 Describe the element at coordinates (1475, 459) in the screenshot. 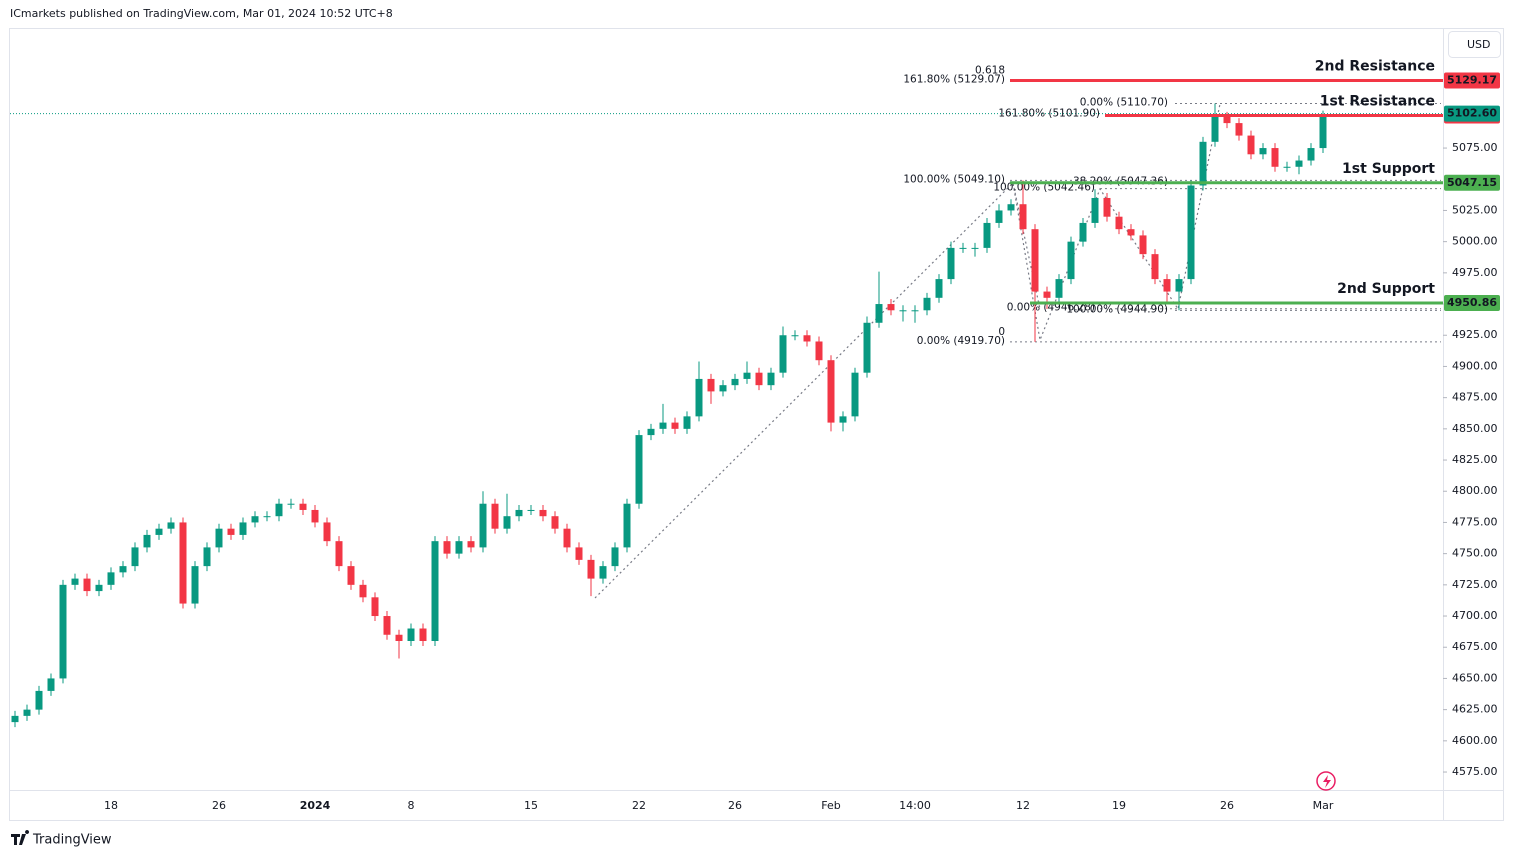

I see `y-tick-label: 4825.00` at that location.